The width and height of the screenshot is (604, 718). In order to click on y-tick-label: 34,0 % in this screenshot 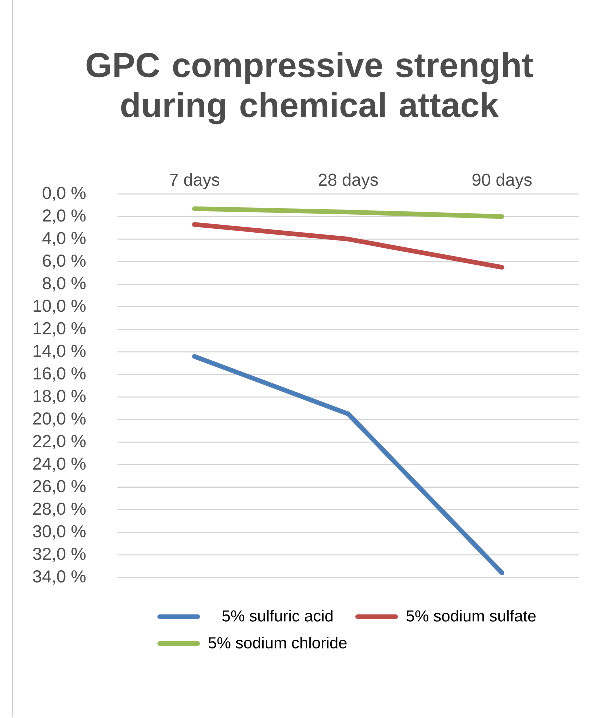, I will do `click(59, 577)`.